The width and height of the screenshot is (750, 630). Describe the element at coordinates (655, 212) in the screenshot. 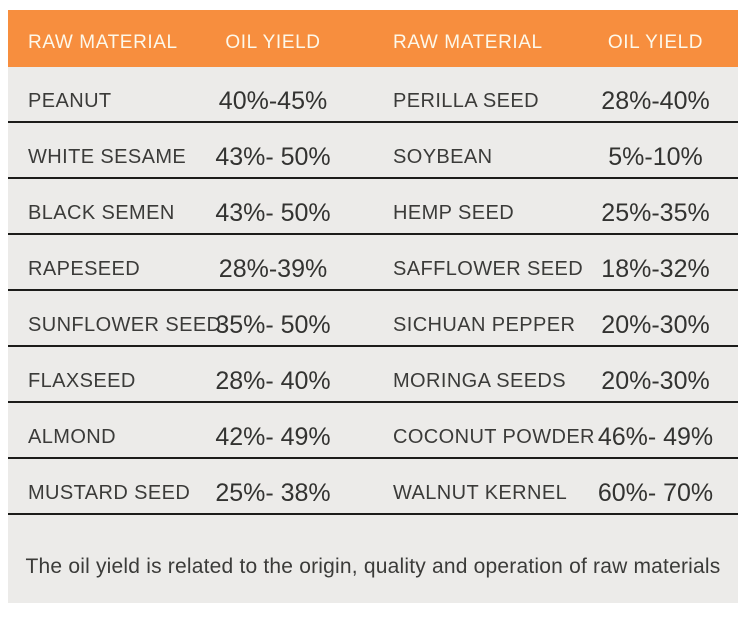

I see `yield-cell: 25%-35%` at that location.